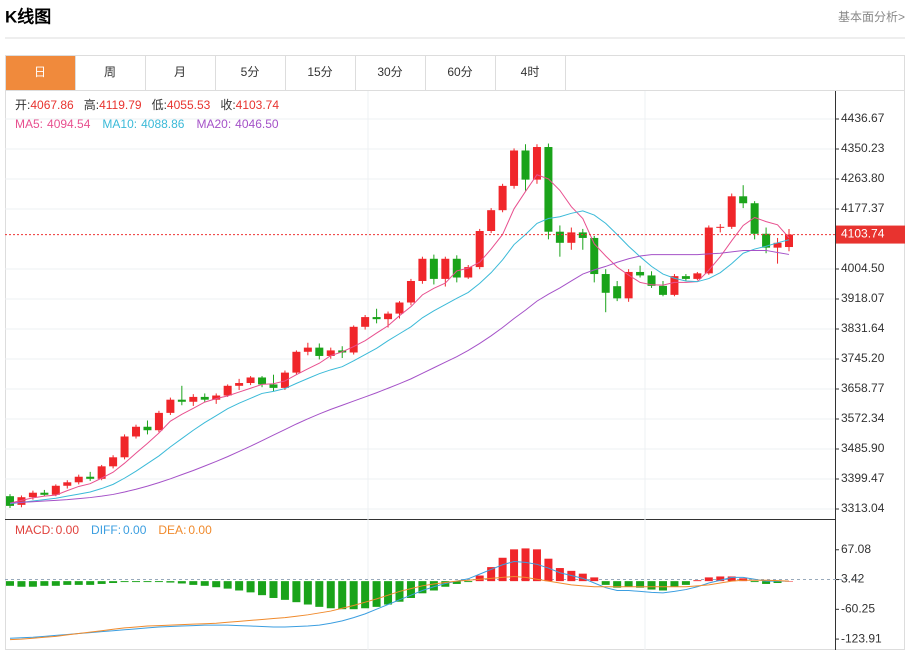 This screenshot has height=658, width=912. I want to click on tab-label: 30分, so click(389, 72).